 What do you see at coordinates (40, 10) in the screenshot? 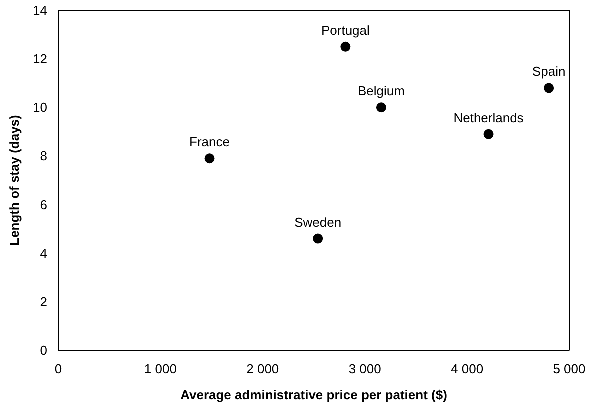
I see `y-tick-label: 14` at bounding box center [40, 10].